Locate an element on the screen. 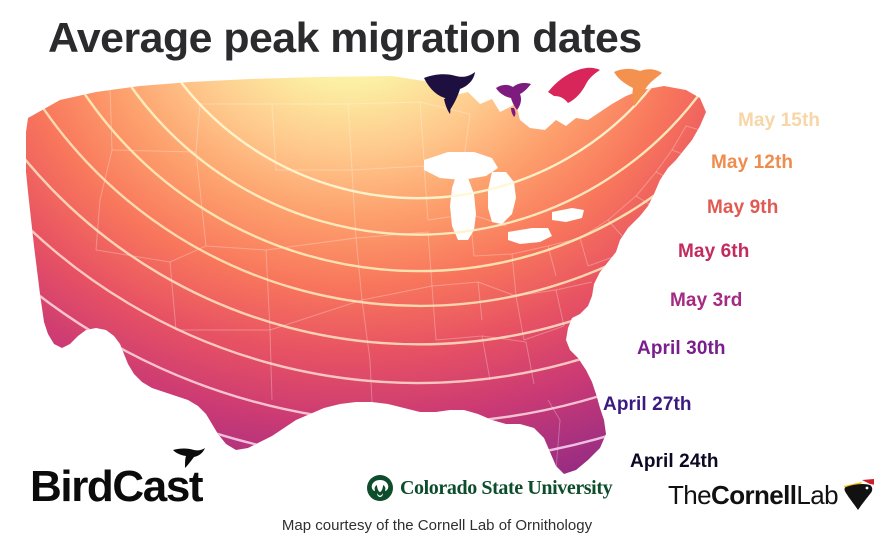  bird-silhouette-3-icon is located at coordinates (574, 85).